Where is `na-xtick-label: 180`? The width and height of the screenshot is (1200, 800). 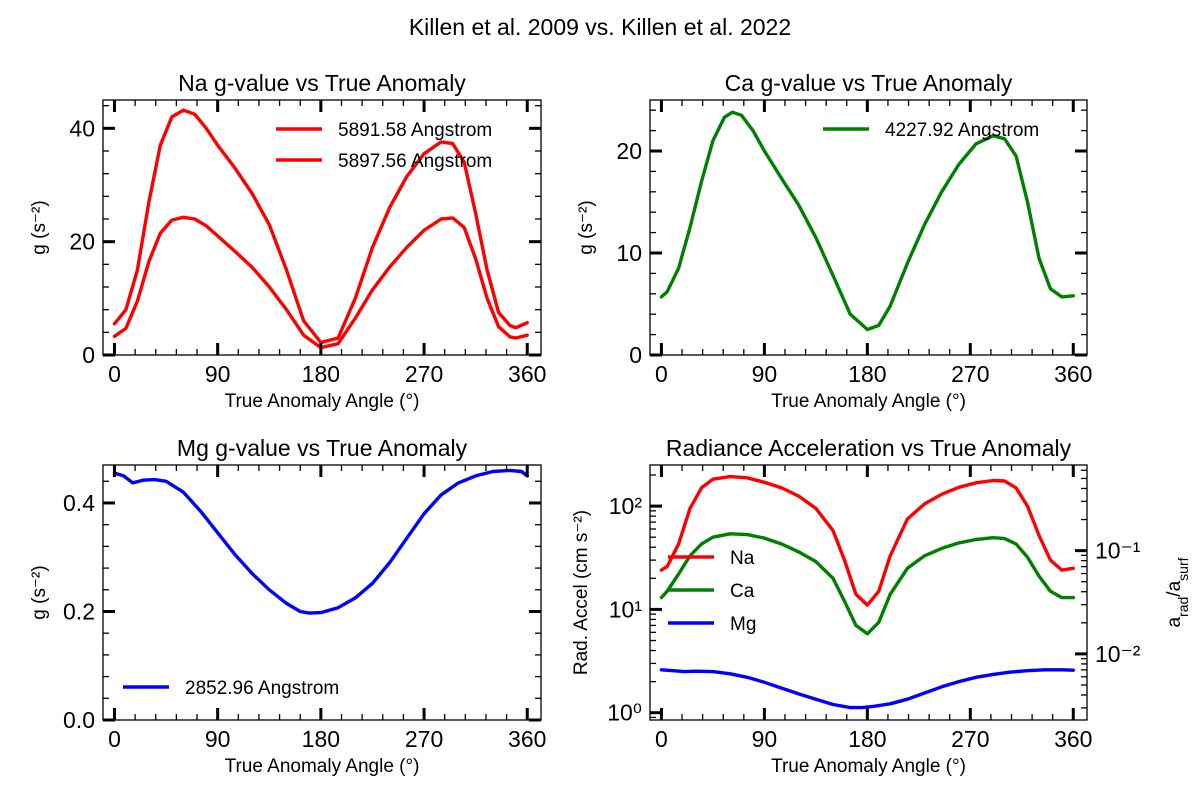 na-xtick-label: 180 is located at coordinates (321, 374).